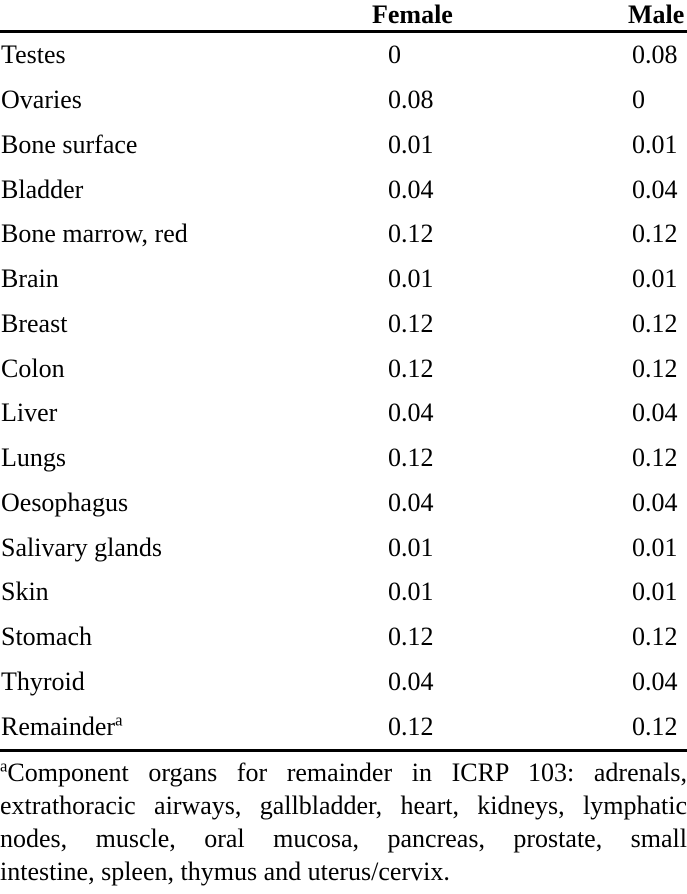 This screenshot has width=687, height=894. What do you see at coordinates (343, 189) in the screenshot?
I see `table-row: Bladder 0.04 0.04` at bounding box center [343, 189].